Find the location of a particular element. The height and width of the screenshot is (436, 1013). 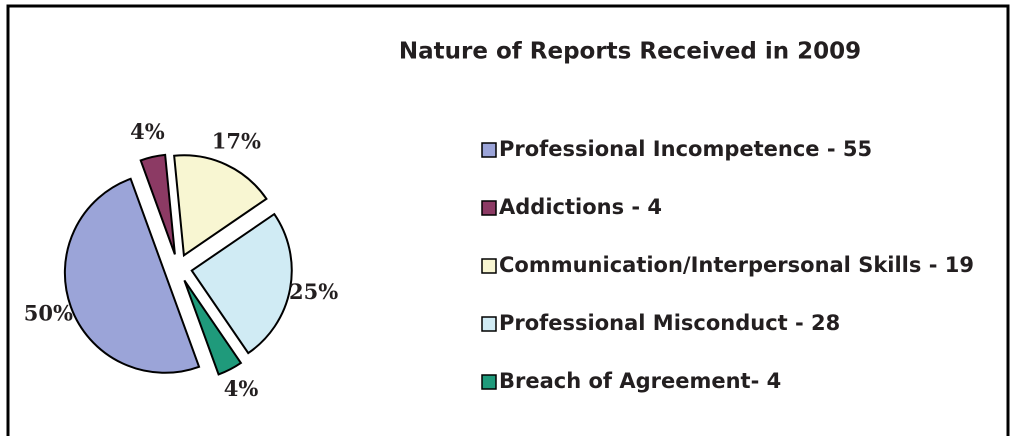

chart-title: Nature of Reports Received in 2009 is located at coordinates (630, 52).